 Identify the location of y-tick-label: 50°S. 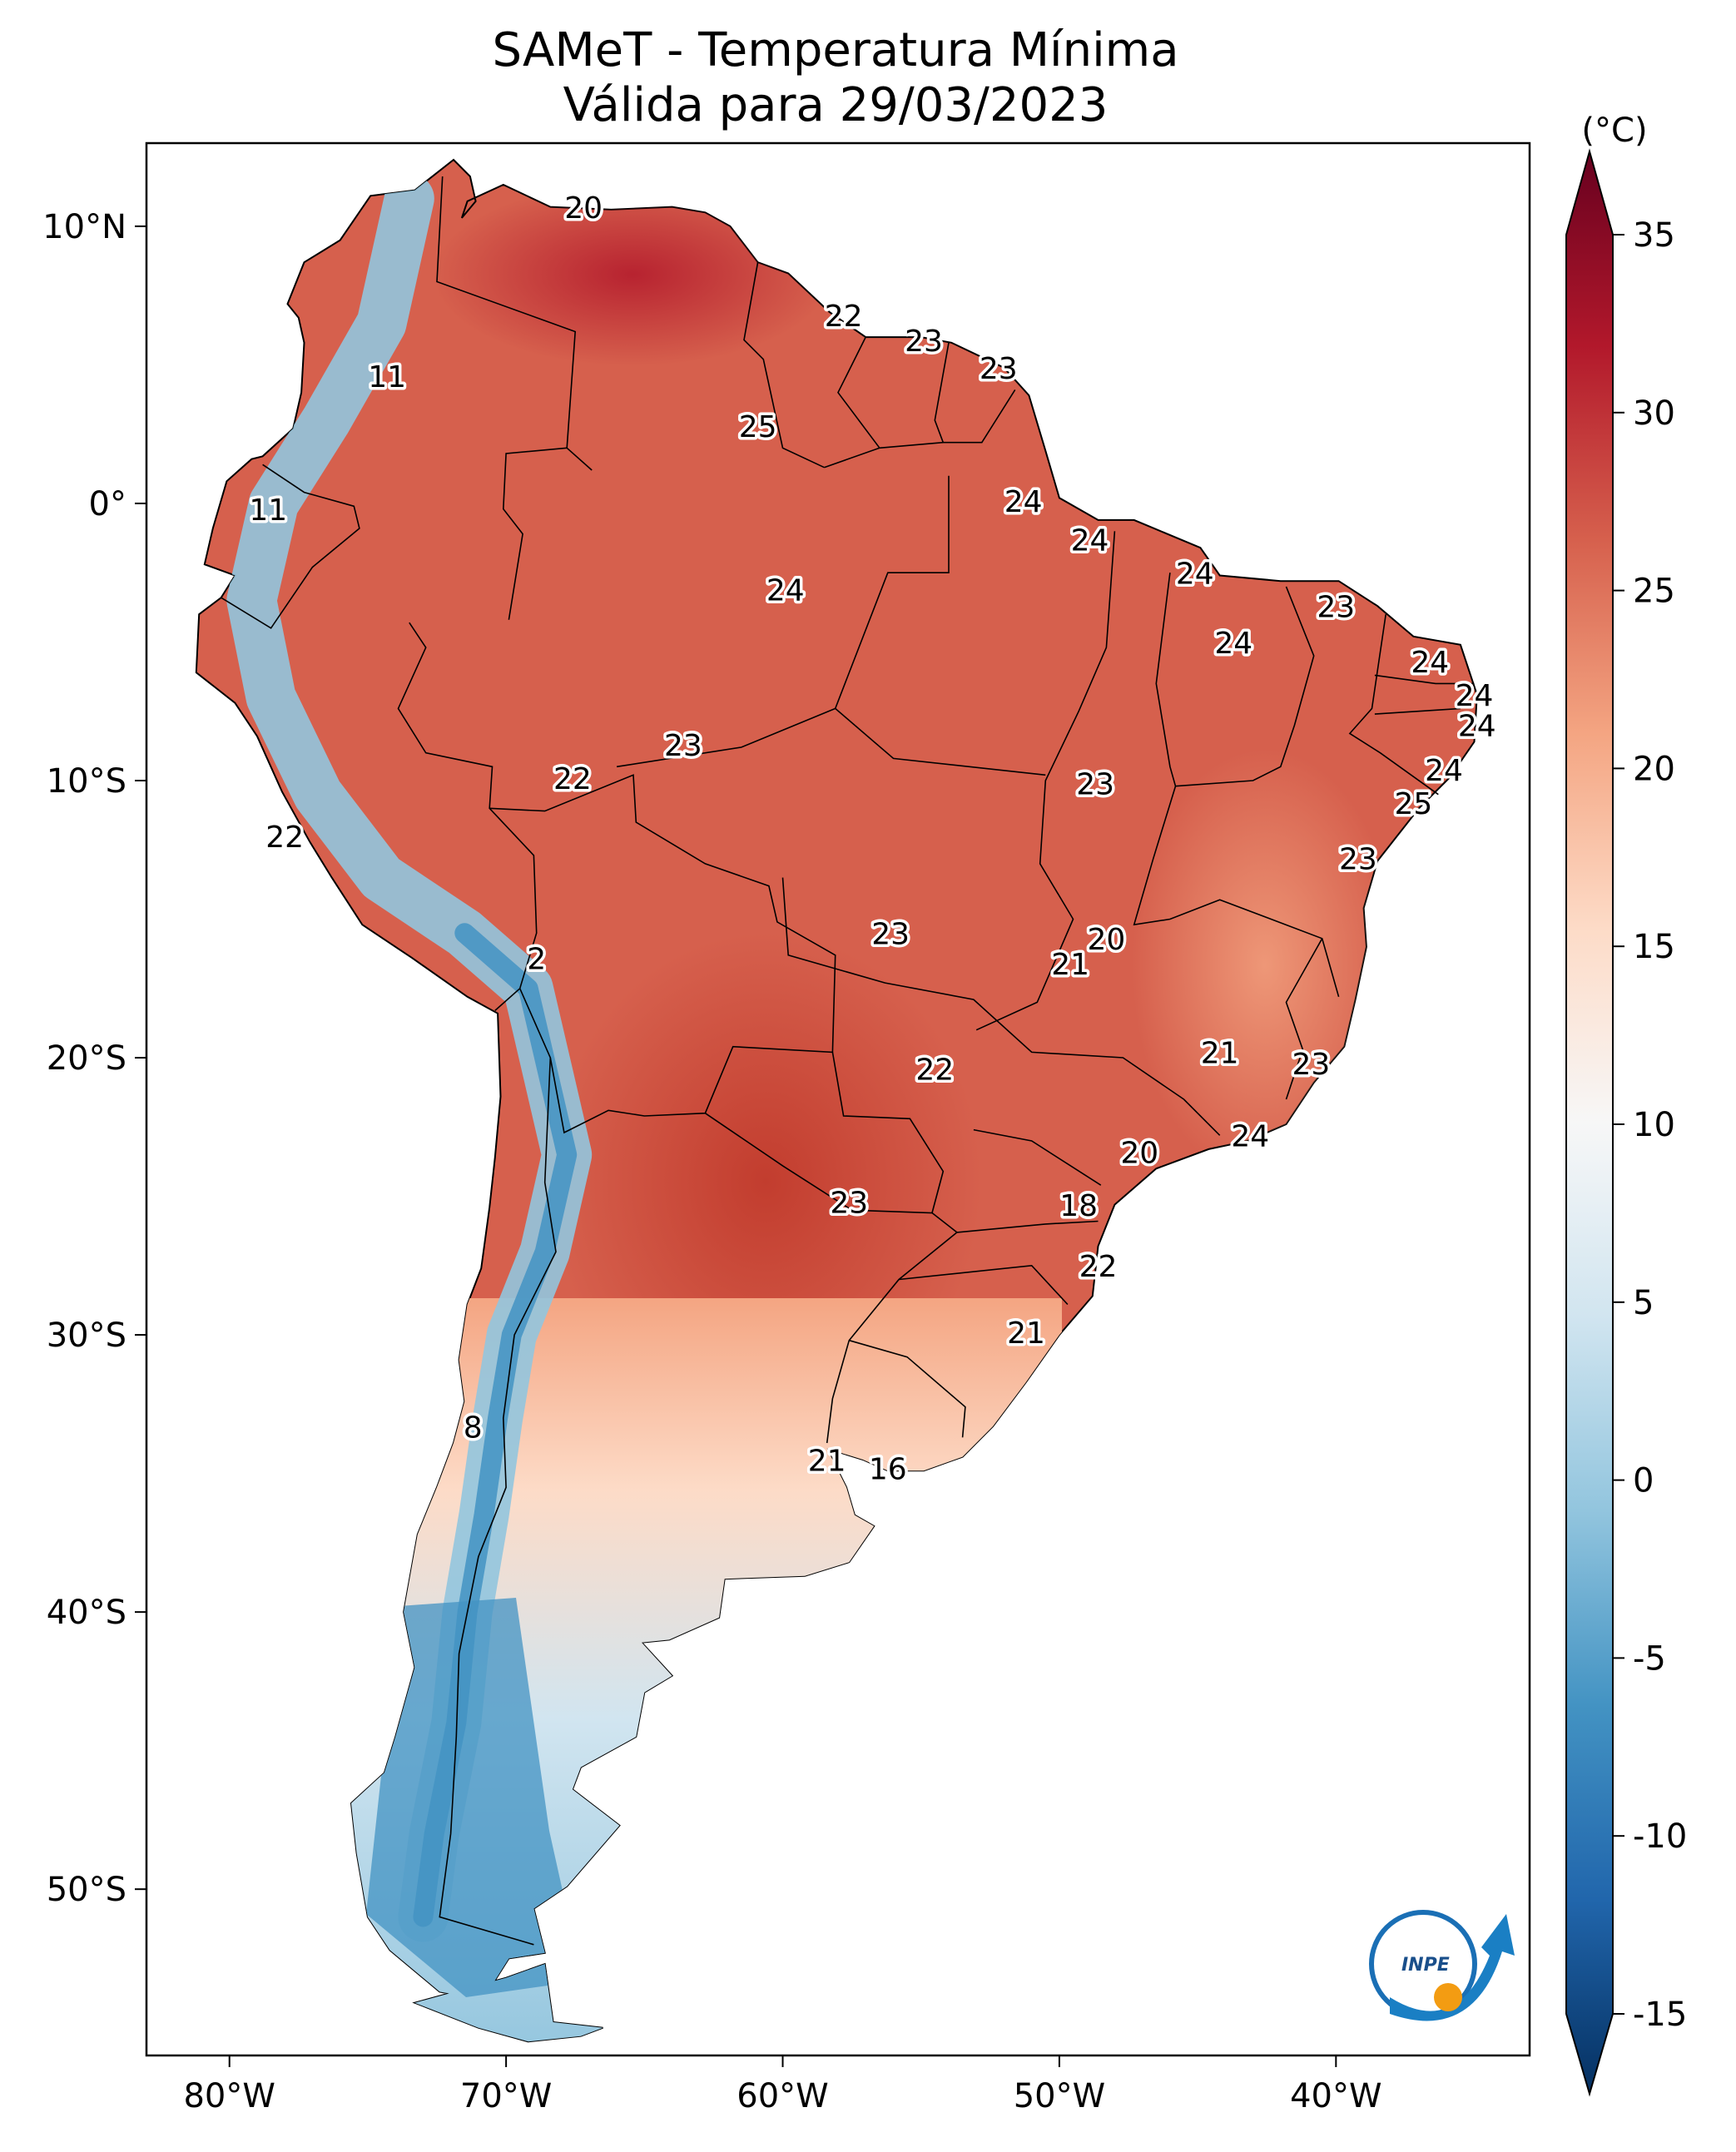
(86, 1890).